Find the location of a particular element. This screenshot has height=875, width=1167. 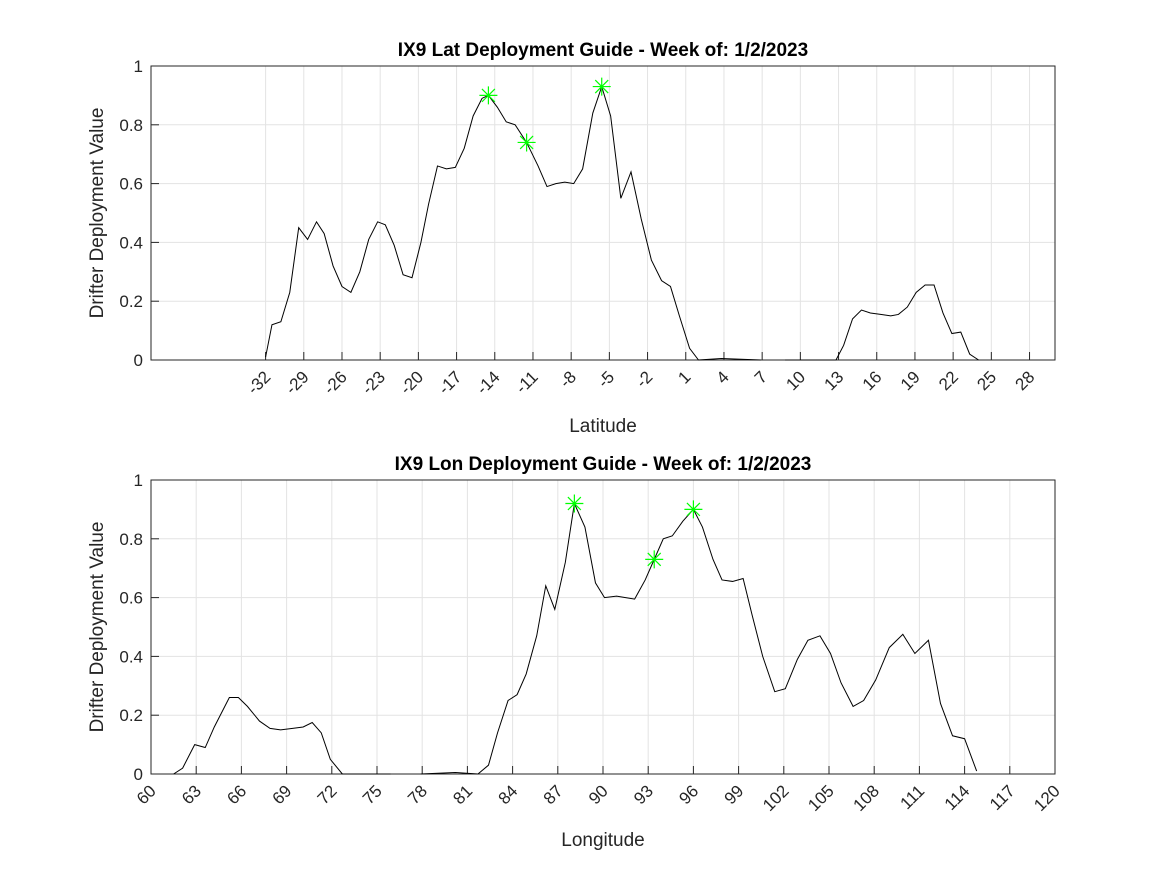

x-tick-label: 28 is located at coordinates (1025, 380).